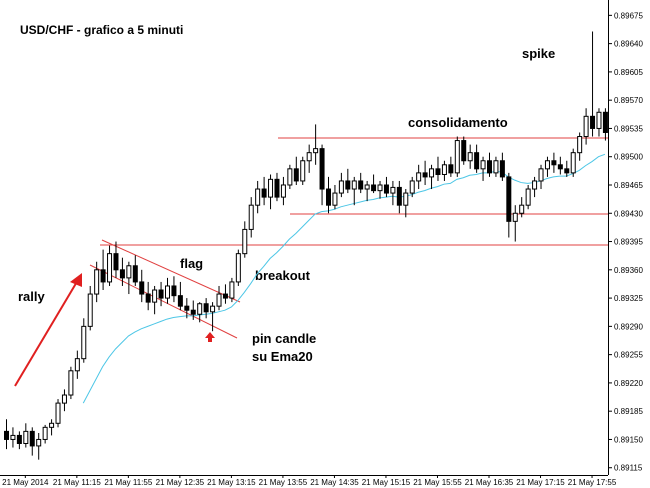 This screenshot has height=488, width=650. I want to click on y-tick-label: 0.89465, so click(628, 185).